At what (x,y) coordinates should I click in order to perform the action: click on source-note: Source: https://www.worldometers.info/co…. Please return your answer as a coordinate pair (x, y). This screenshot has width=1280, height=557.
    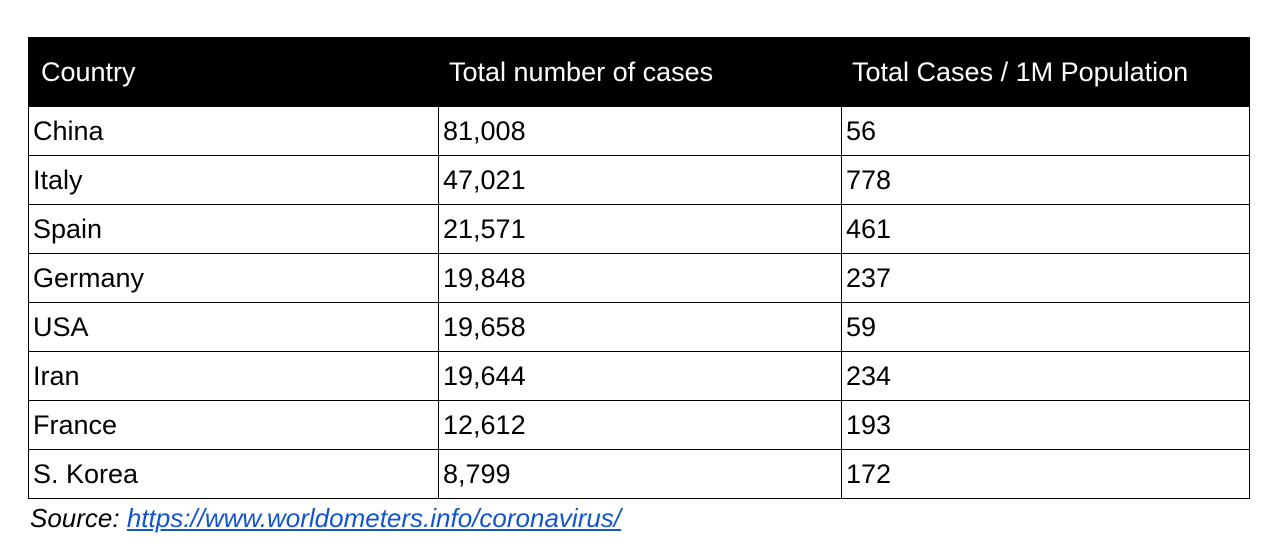
    Looking at the image, I should click on (325, 518).